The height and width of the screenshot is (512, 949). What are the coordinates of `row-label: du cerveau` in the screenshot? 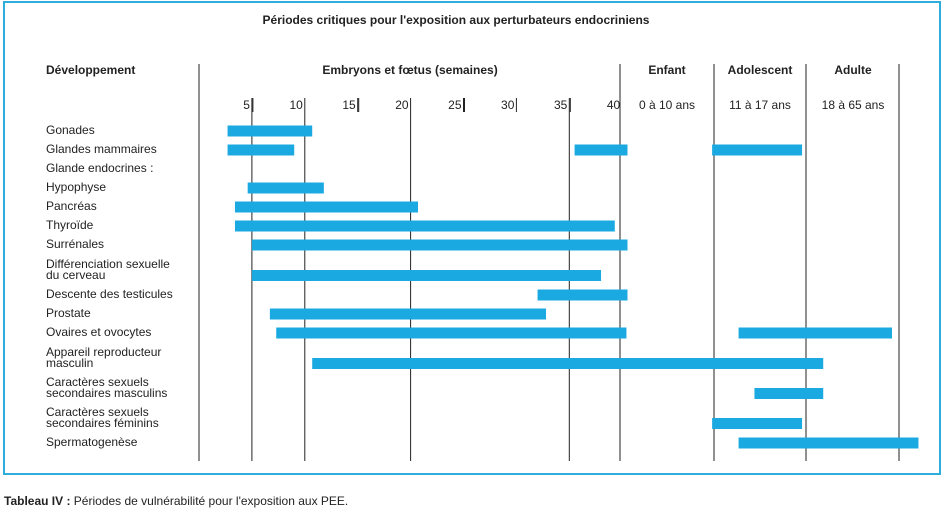 It's located at (75, 275).